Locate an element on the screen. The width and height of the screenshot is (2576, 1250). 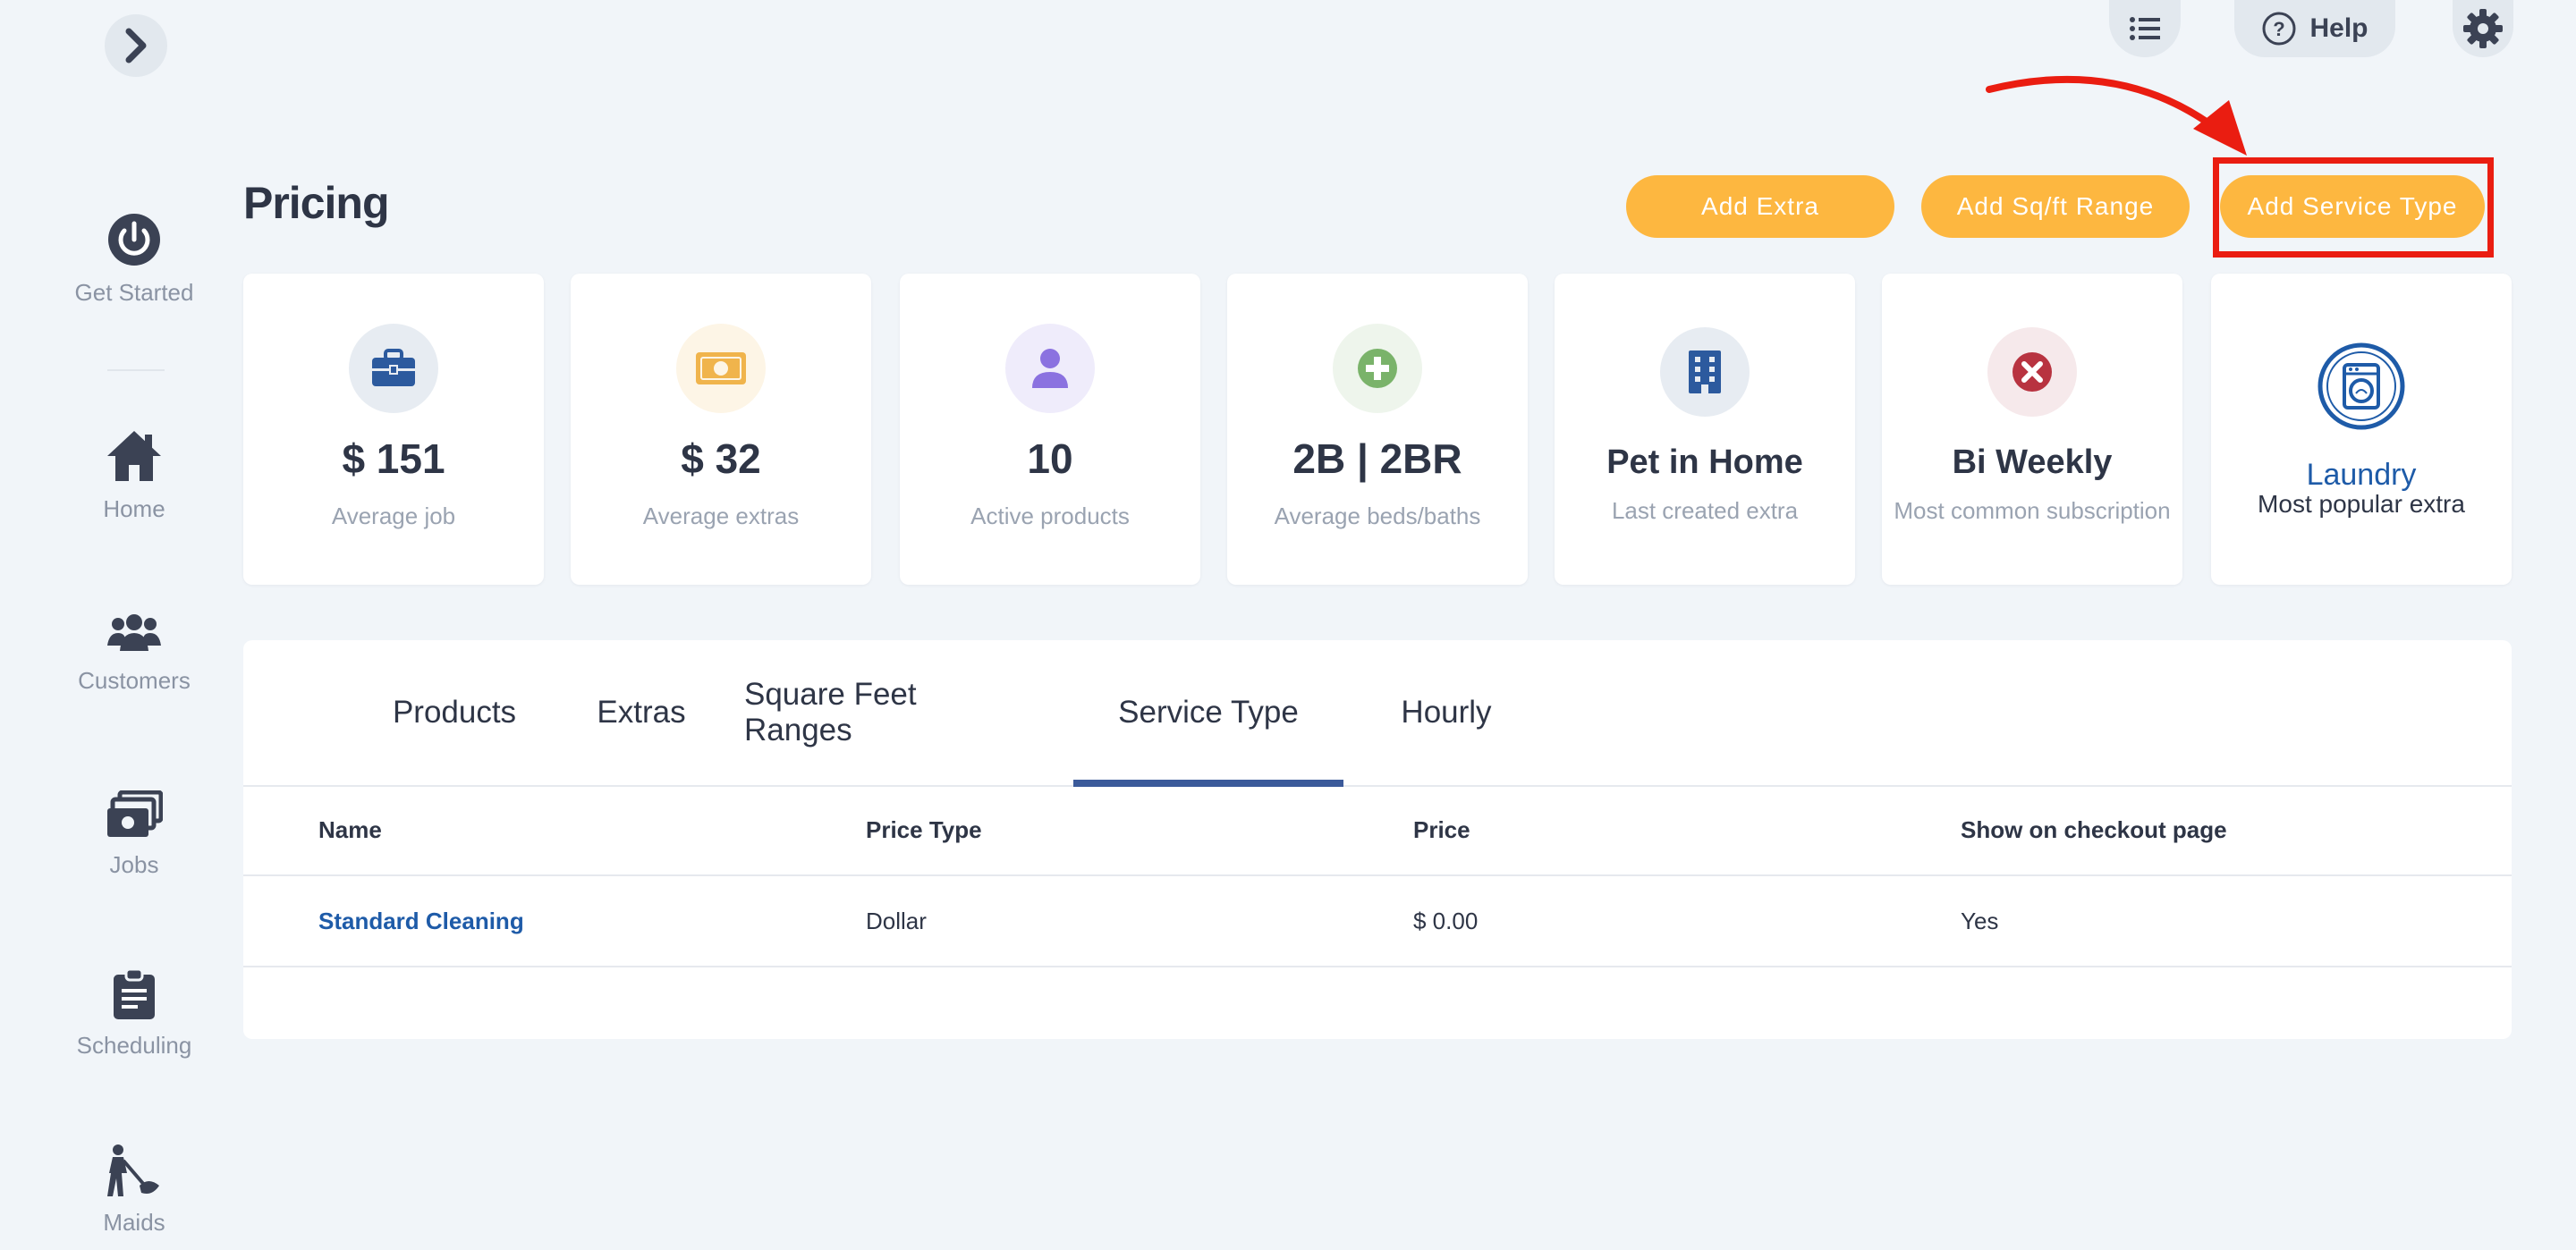
sidebar-item-maids: Maids is located at coordinates (134, 1190).